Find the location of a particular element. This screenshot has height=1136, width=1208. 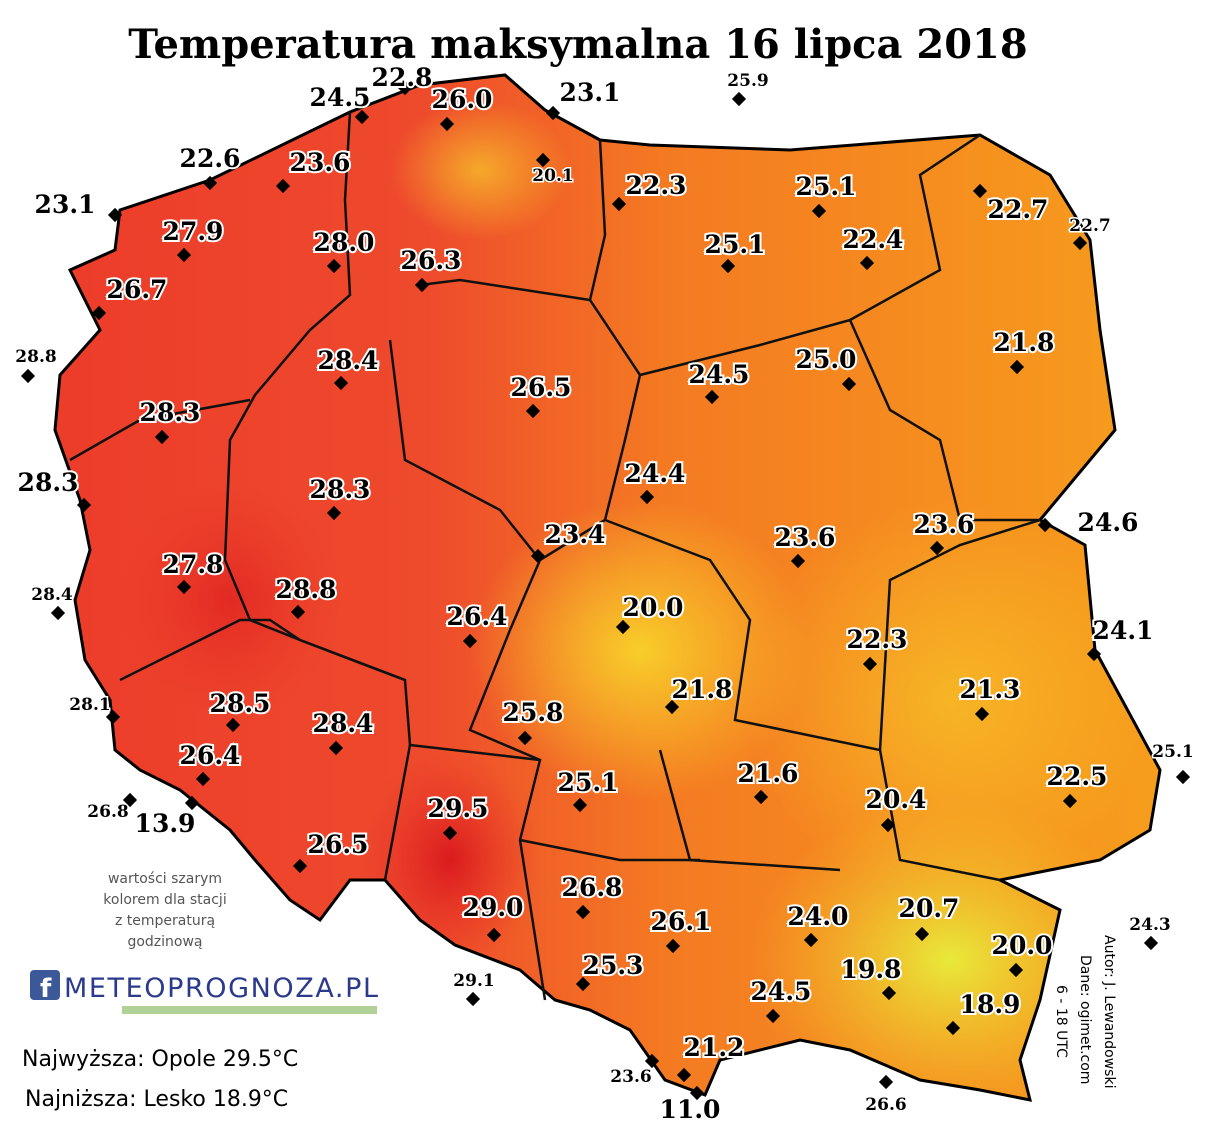

station-value: 28.1 is located at coordinates (89, 705).